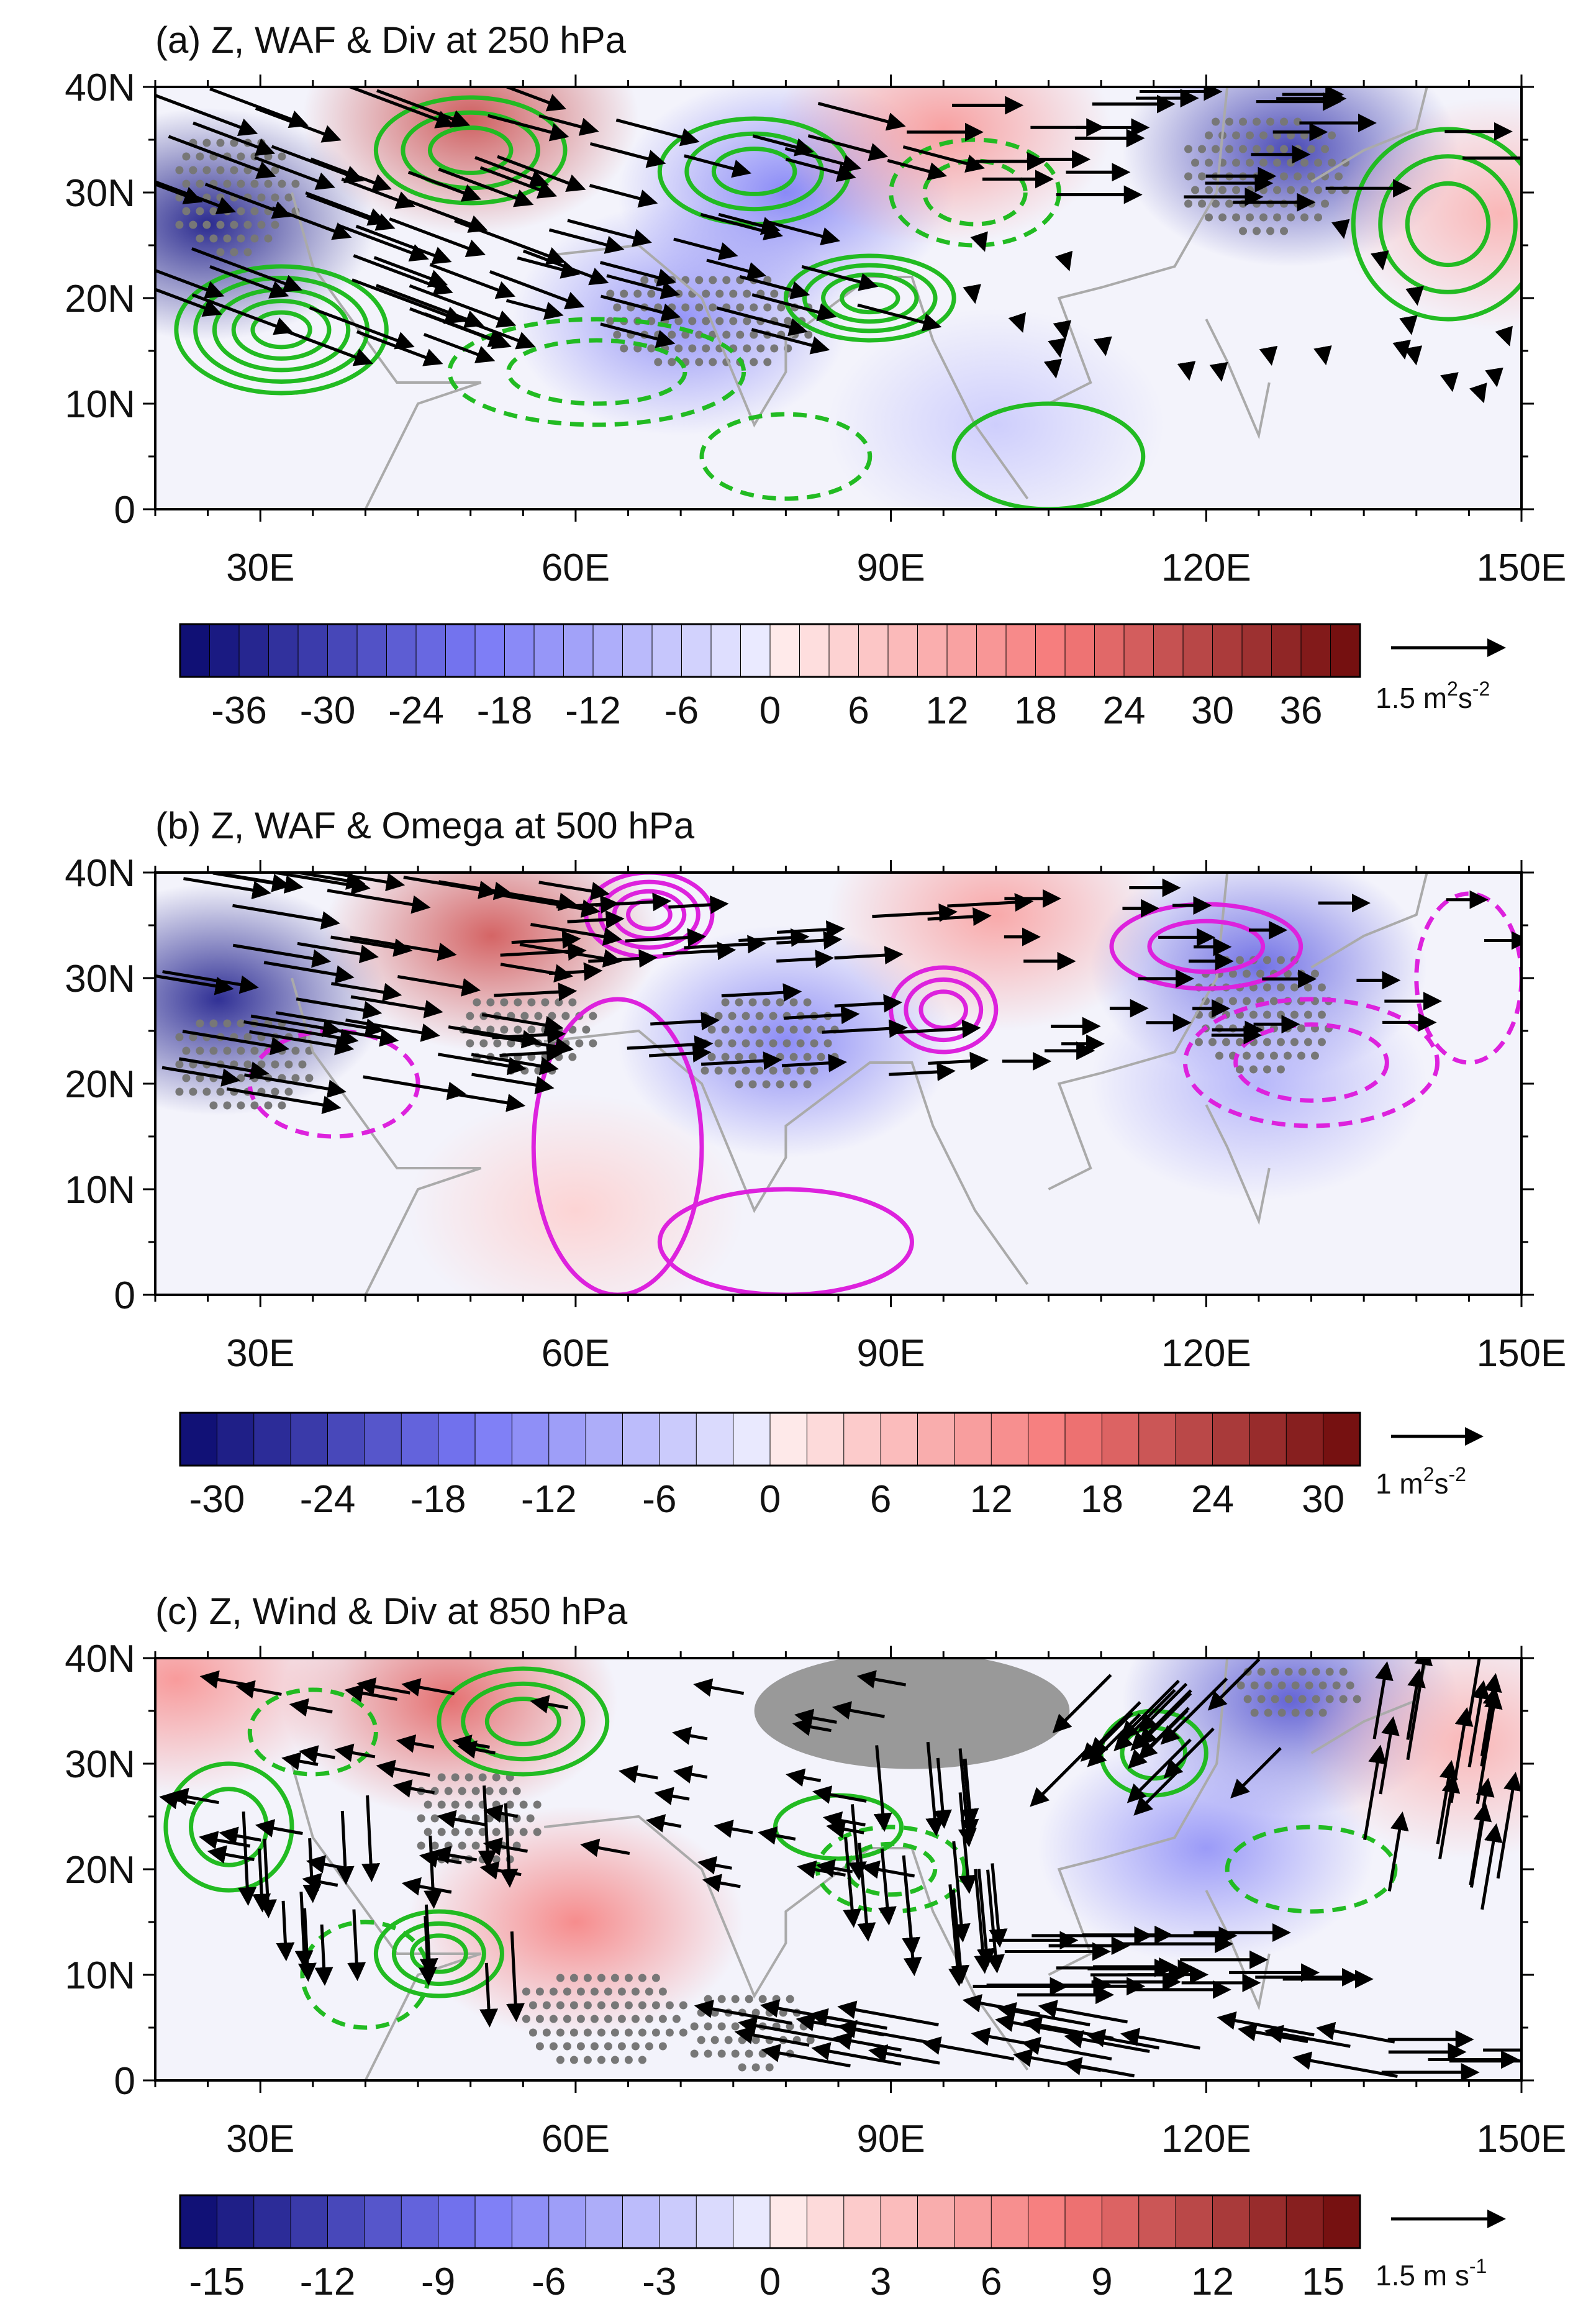  Describe the element at coordinates (1206, 2139) in the screenshot. I see `x-tick-label: 120E` at that location.